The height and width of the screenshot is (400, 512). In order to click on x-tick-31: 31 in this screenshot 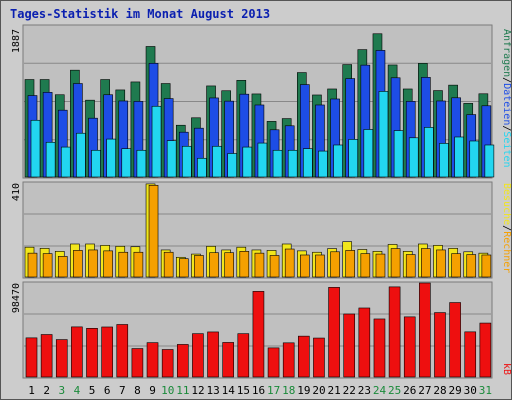, I will do `click(485, 390)`.